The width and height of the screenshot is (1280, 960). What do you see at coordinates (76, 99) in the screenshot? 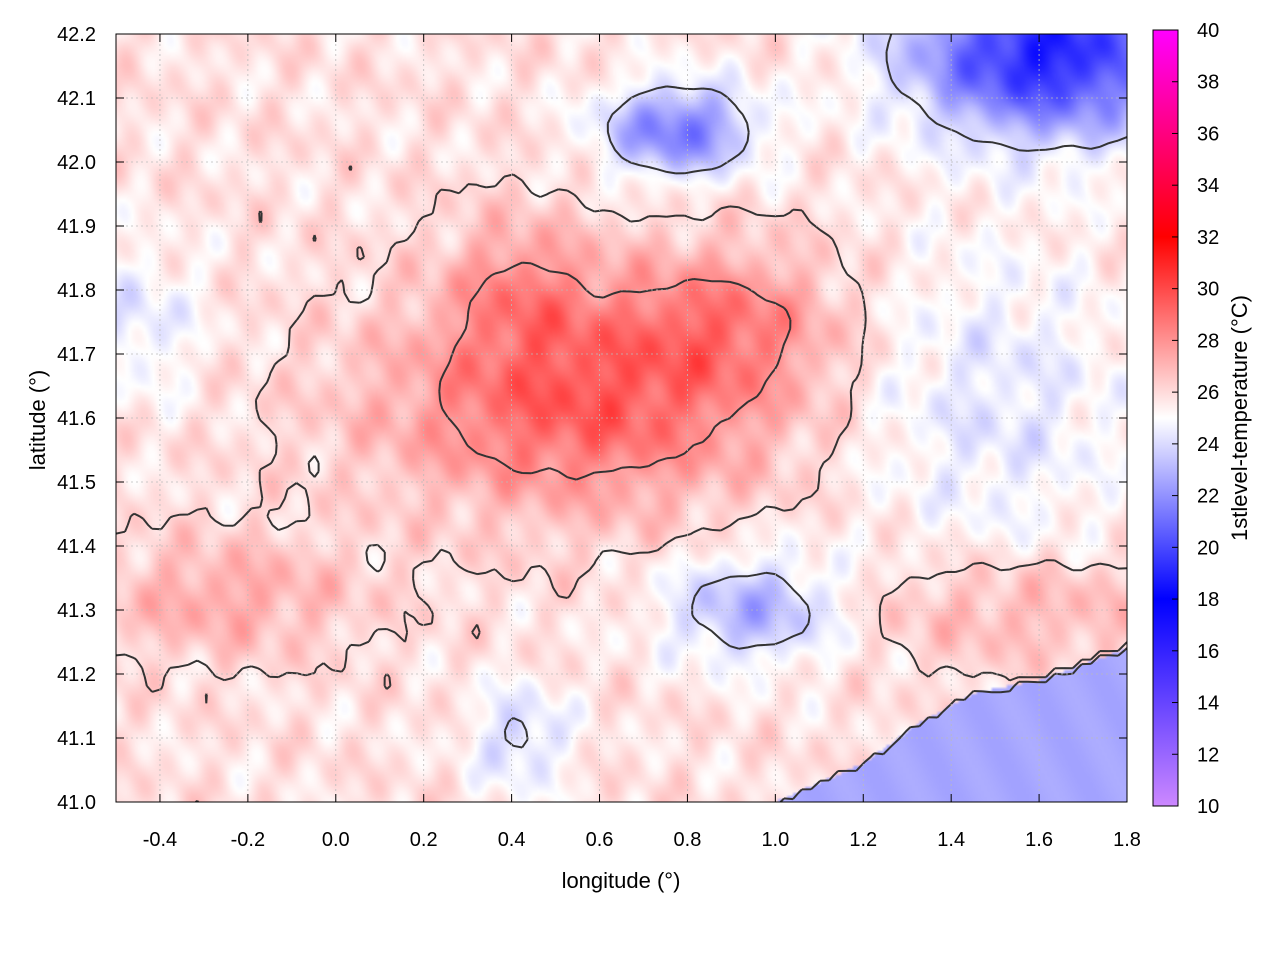
I see `y-tick-label: 42.1` at bounding box center [76, 99].